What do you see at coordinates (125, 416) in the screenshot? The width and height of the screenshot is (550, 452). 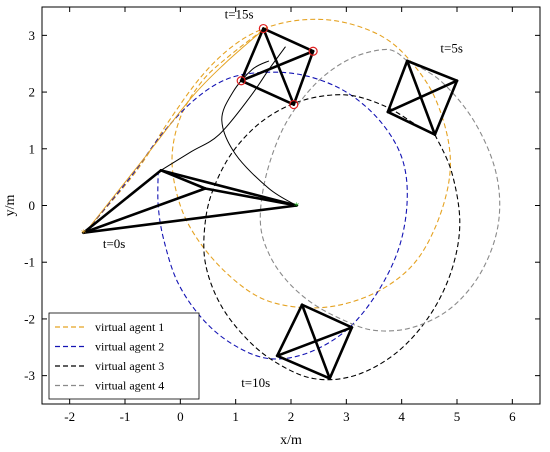 I see `x-tick-label: -1` at bounding box center [125, 416].